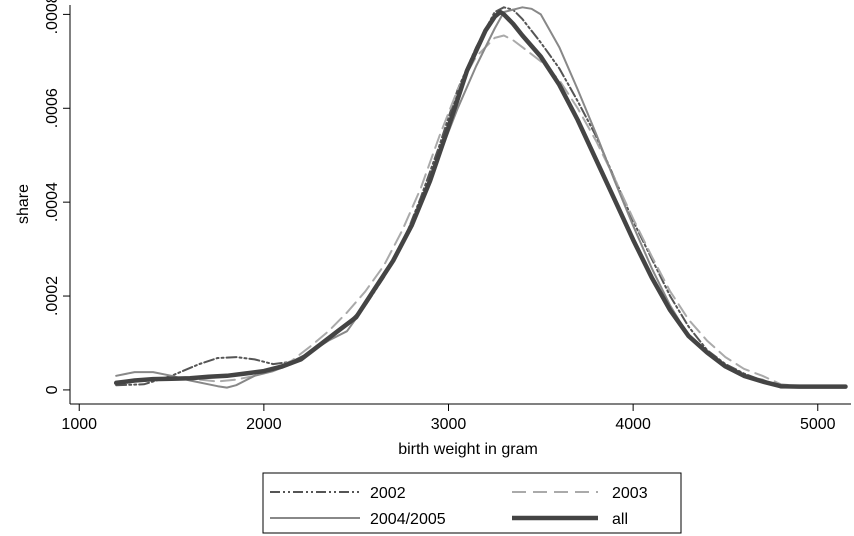 The height and width of the screenshot is (536, 854). Describe the element at coordinates (818, 424) in the screenshot. I see `x-tick-label: 5000` at that location.